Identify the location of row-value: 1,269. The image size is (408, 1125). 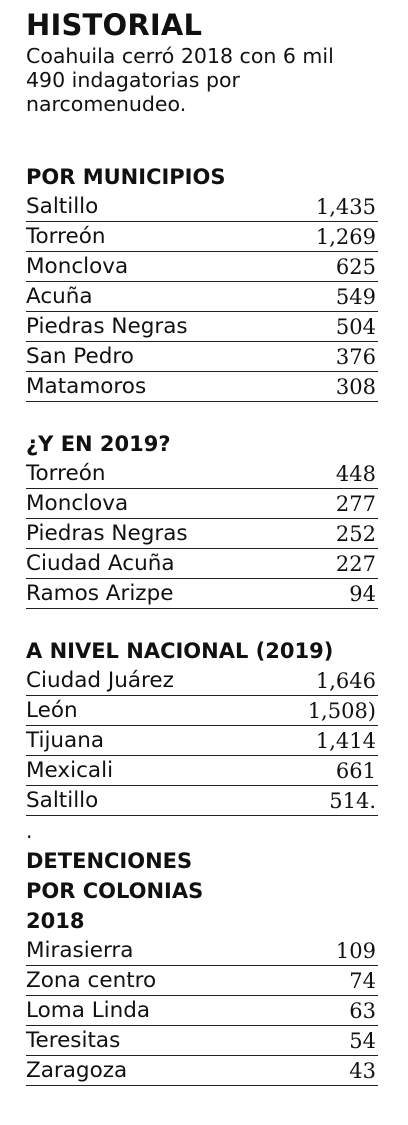
(345, 237).